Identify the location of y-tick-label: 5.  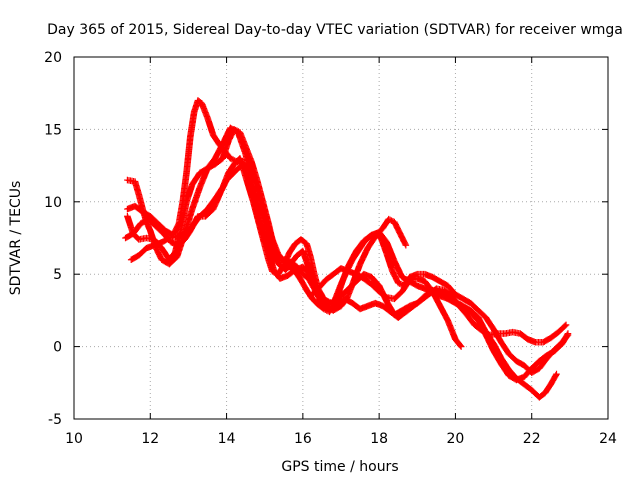
(57, 275).